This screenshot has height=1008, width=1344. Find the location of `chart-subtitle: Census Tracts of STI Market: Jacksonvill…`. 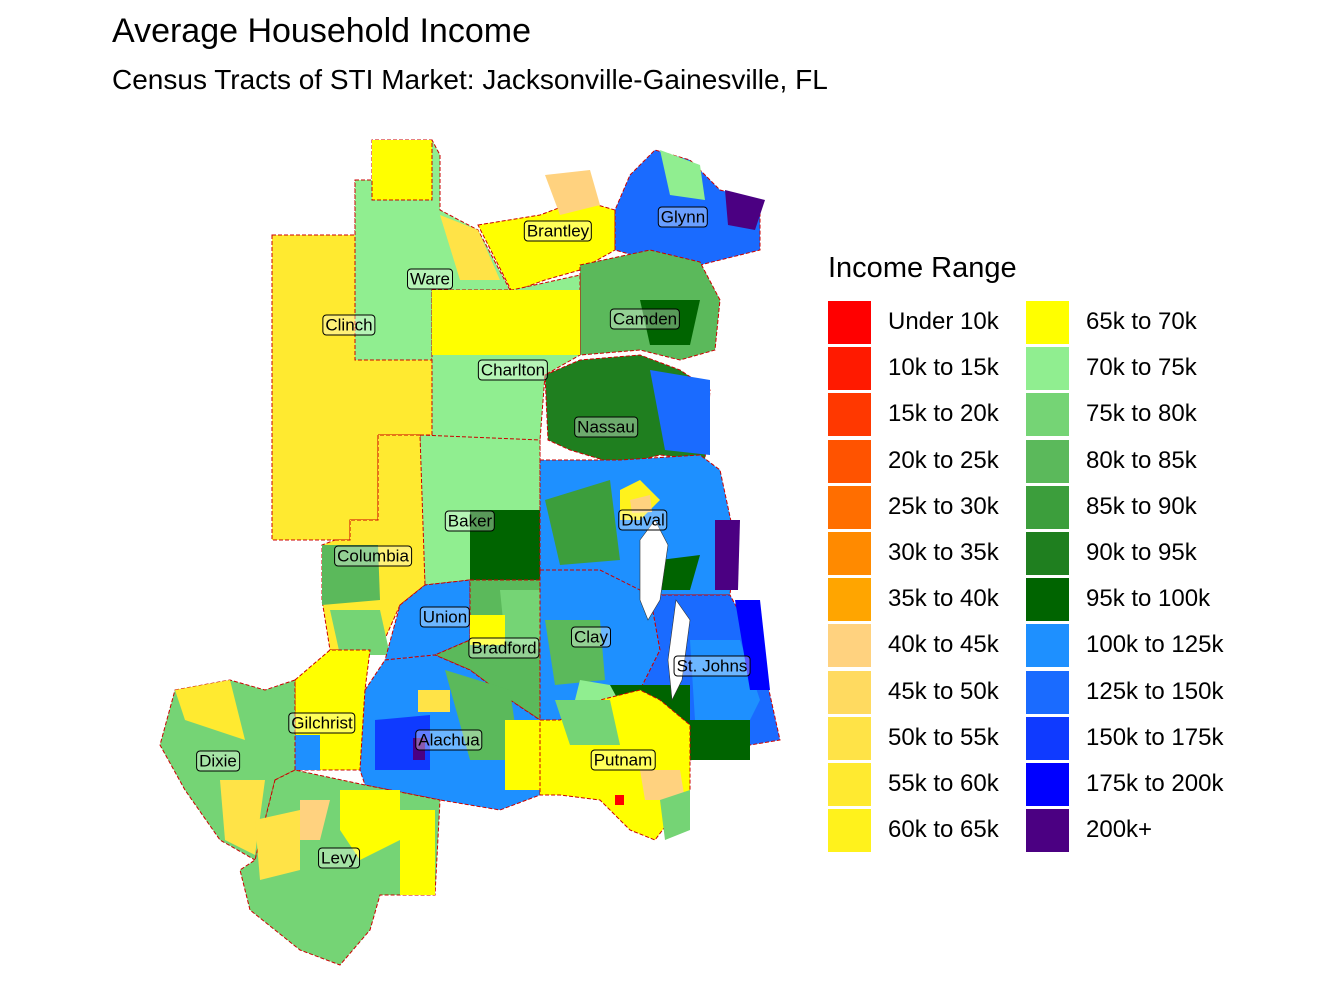

chart-subtitle: Census Tracts of STI Market: Jacksonvill… is located at coordinates (470, 79).